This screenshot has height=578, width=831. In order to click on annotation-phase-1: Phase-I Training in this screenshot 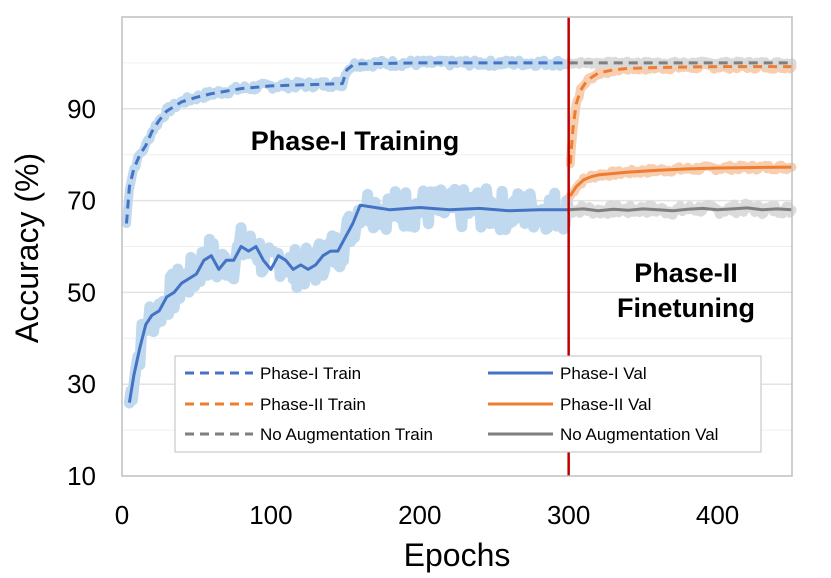, I will do `click(355, 141)`.